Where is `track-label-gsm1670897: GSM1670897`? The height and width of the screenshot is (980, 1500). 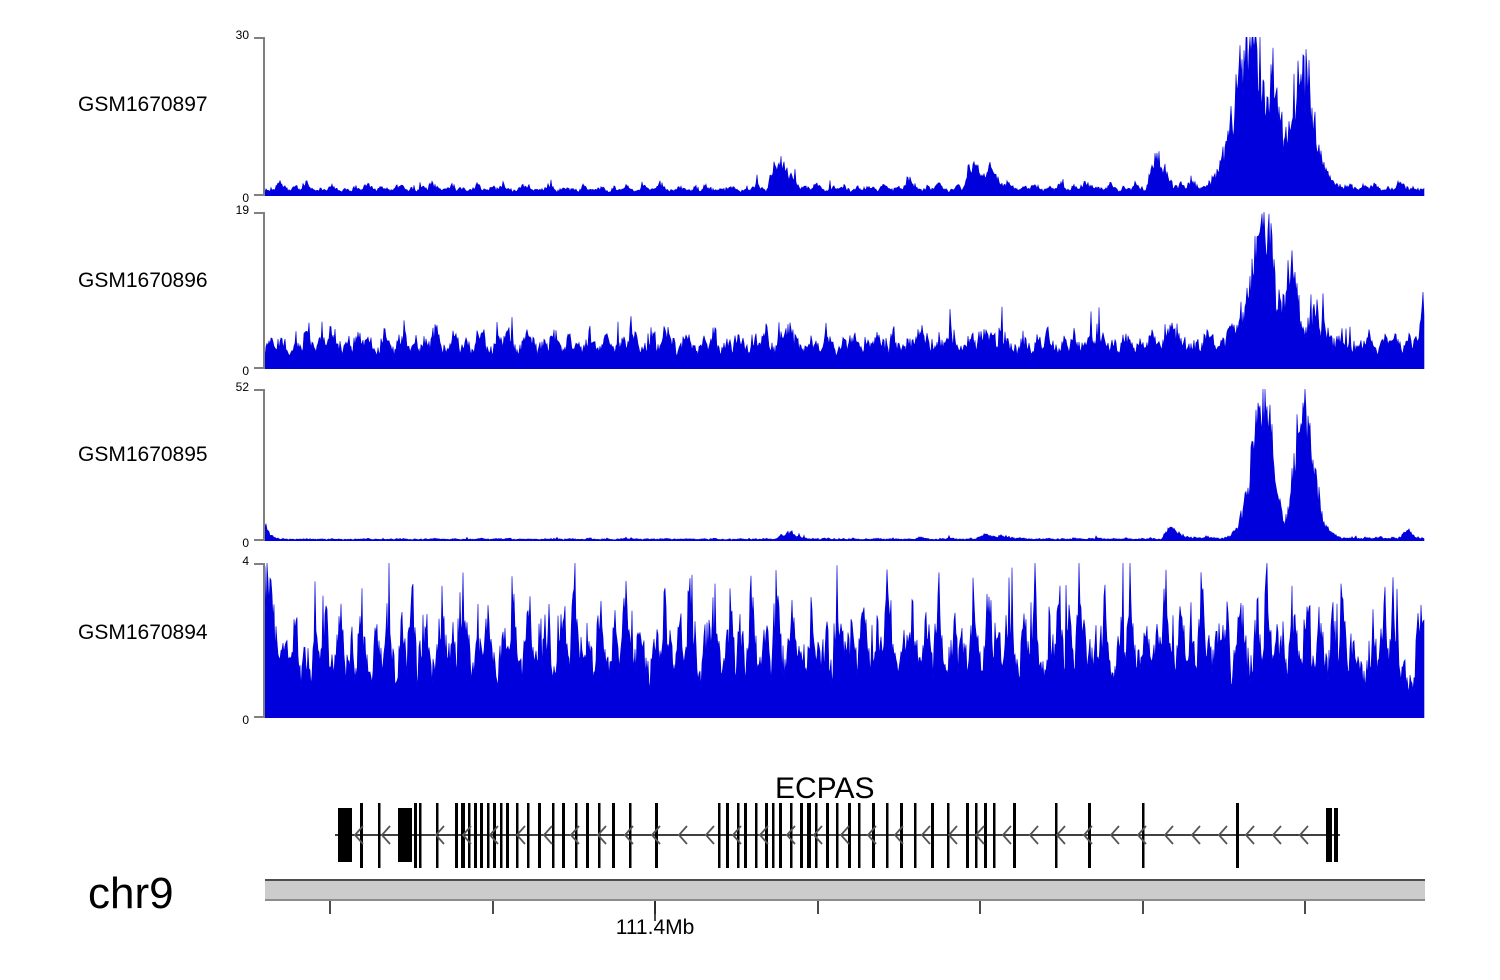
track-label-gsm1670897: GSM1670897 is located at coordinates (143, 104).